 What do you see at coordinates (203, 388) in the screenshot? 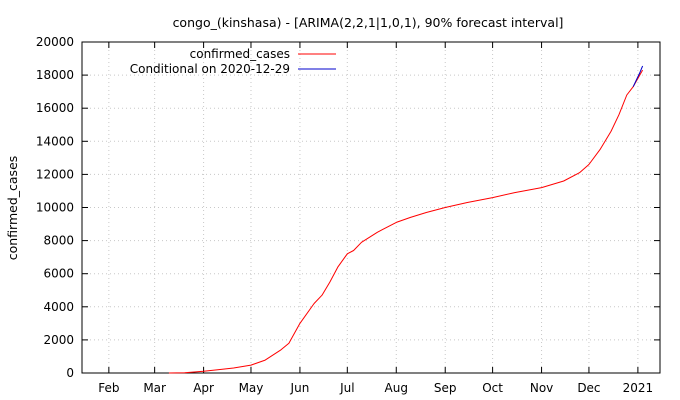
I see `x-tick-label: Apr` at bounding box center [203, 388].